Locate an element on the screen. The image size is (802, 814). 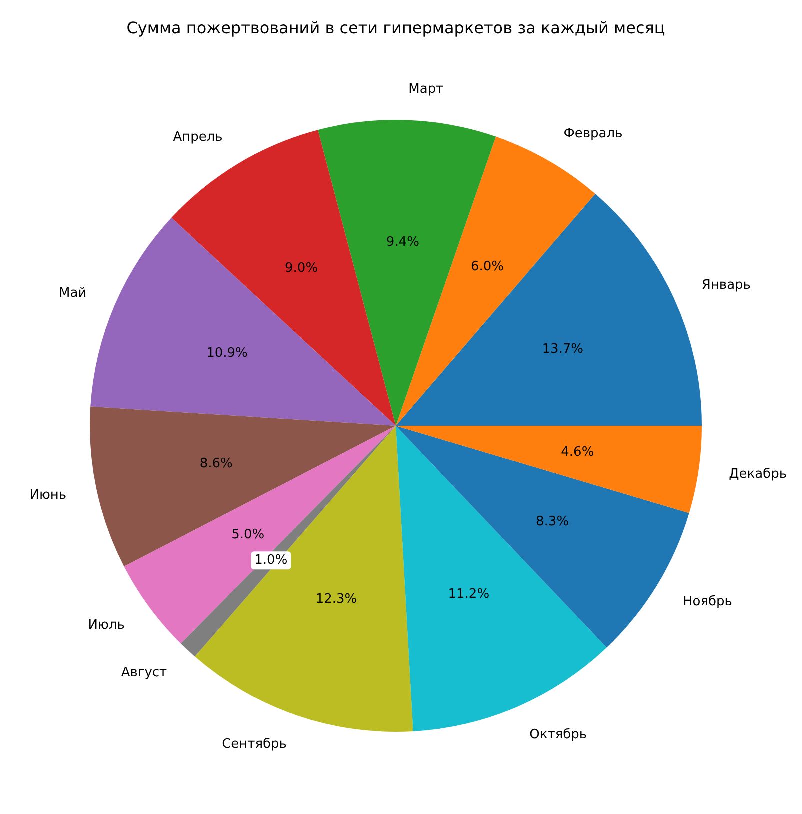
slice-label: Январь is located at coordinates (726, 286).